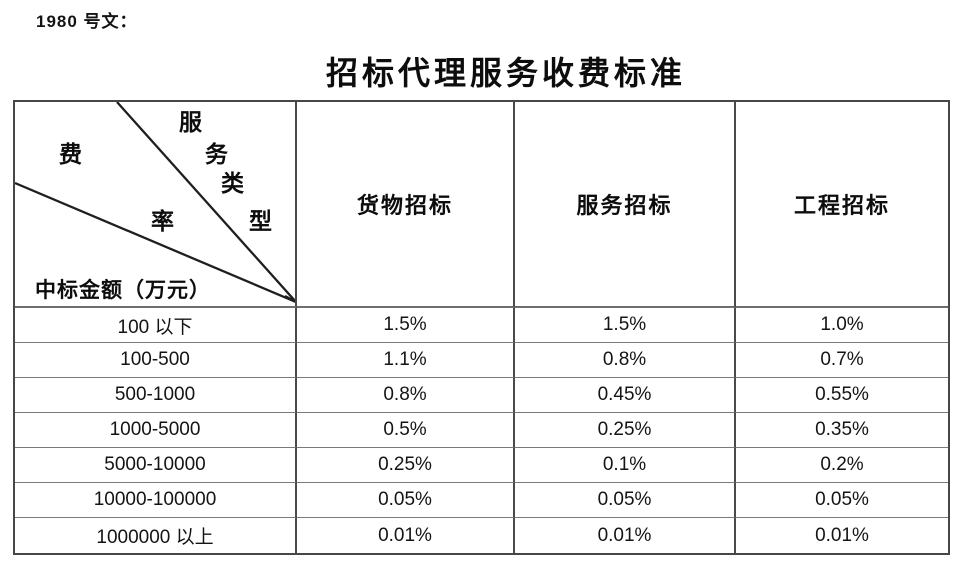 This screenshot has width=976, height=581. Describe the element at coordinates (842, 205) in the screenshot. I see `column-header-engineering: 工程招标` at that location.